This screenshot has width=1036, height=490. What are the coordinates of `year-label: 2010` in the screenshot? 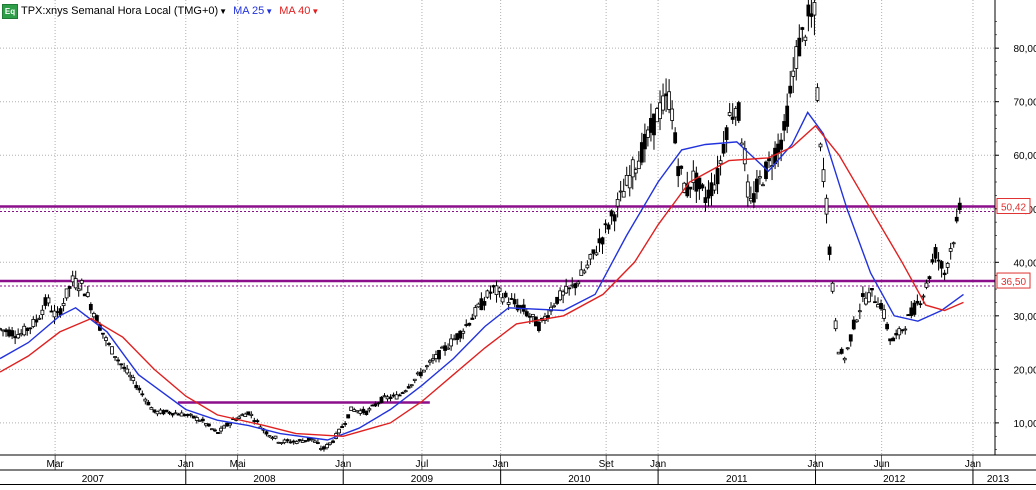 It's located at (579, 479).